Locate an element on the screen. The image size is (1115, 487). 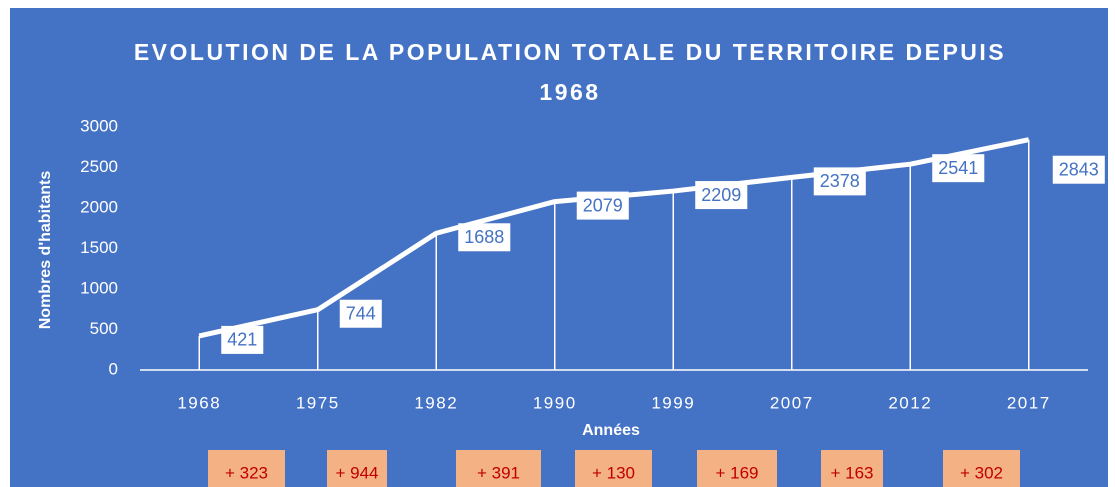
y-axis-label: Nombres d'habitants is located at coordinates (45, 250).